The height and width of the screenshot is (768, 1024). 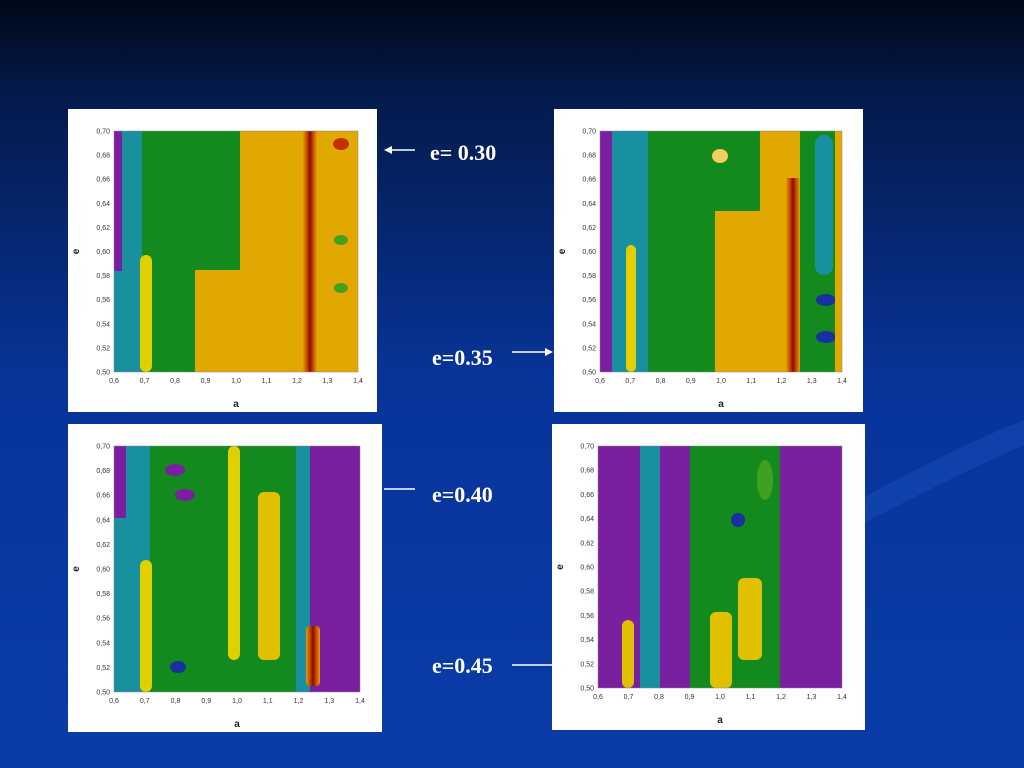 What do you see at coordinates (462, 357) in the screenshot?
I see `plot-label: e=0.35` at bounding box center [462, 357].